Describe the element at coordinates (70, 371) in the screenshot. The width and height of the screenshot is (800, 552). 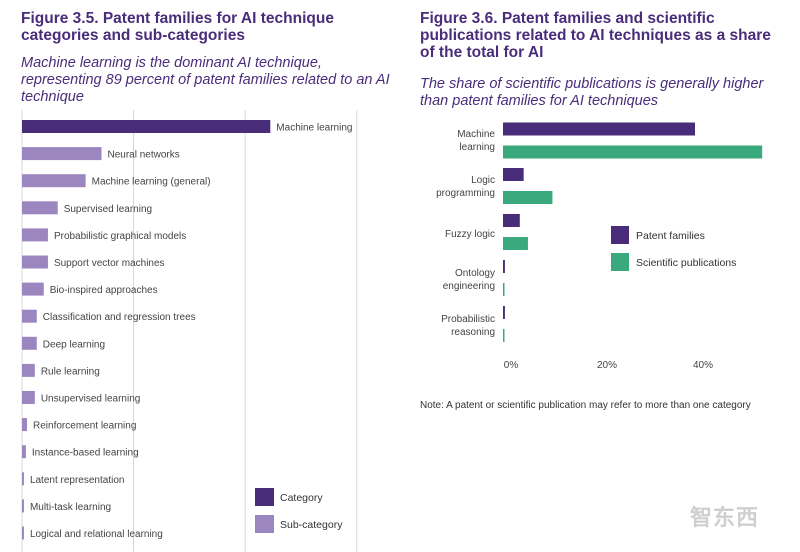
I see `bar-label-rule-learning: Rule learning` at that location.